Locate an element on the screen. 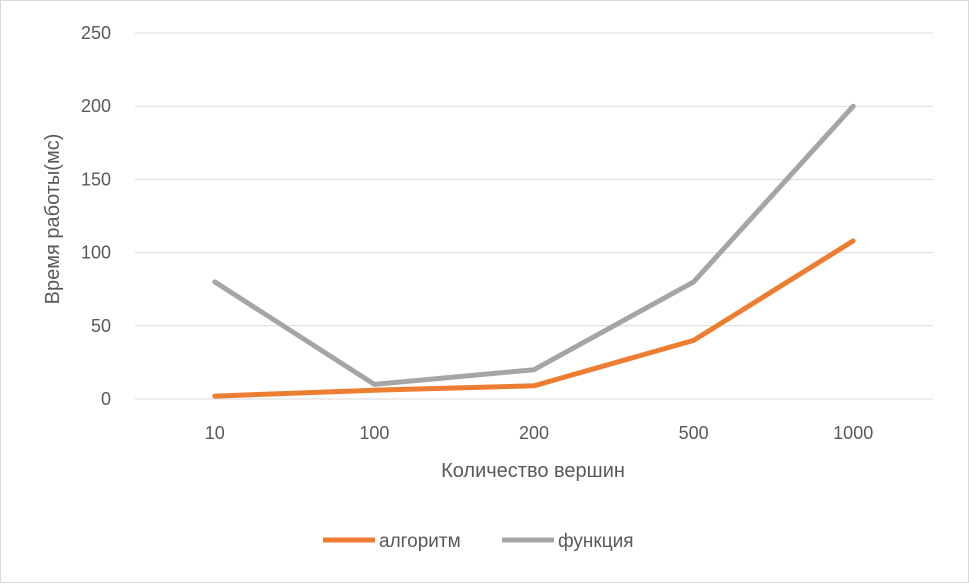  x-tick-label: 200 is located at coordinates (534, 433).